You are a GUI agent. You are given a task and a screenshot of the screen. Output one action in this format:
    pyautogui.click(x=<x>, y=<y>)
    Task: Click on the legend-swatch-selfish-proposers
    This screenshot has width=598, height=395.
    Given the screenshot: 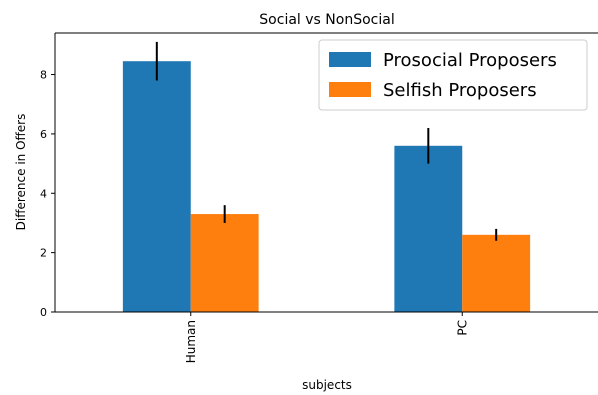 What is the action you would take?
    pyautogui.click(x=350, y=89)
    